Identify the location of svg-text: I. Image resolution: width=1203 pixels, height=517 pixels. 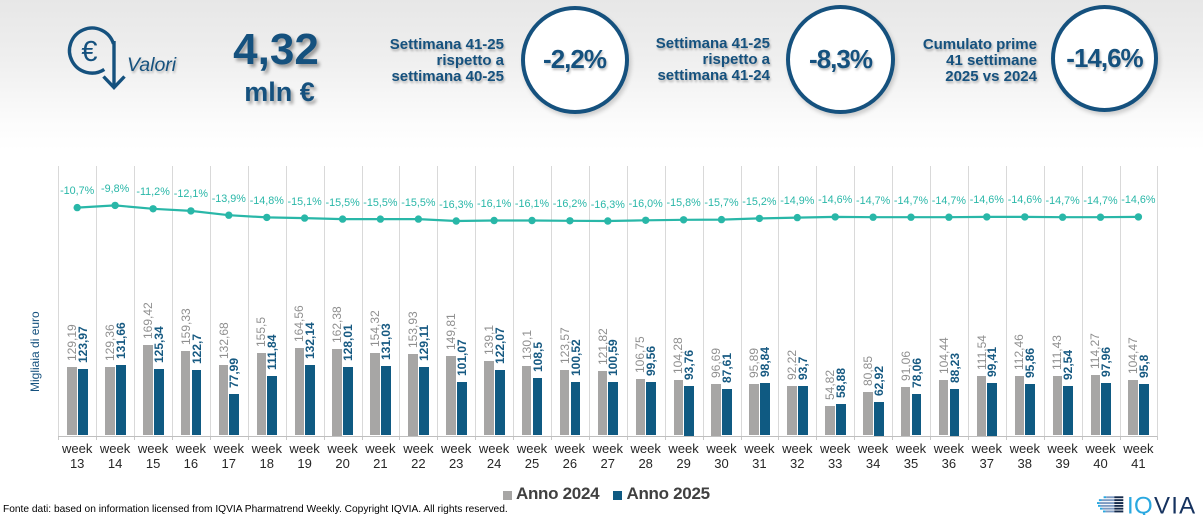
(1130, 504).